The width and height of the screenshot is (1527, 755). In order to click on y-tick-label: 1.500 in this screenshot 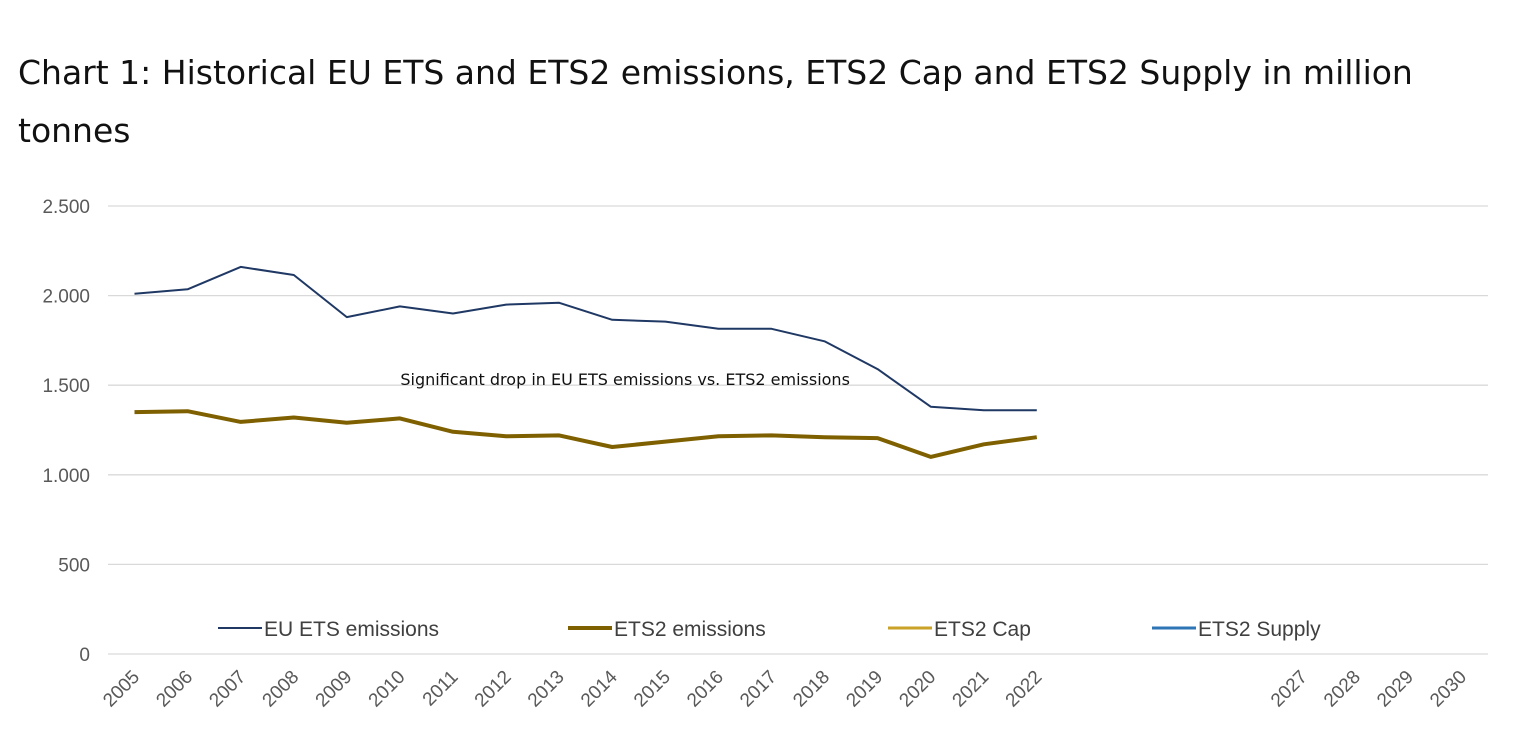, I will do `click(66, 386)`.